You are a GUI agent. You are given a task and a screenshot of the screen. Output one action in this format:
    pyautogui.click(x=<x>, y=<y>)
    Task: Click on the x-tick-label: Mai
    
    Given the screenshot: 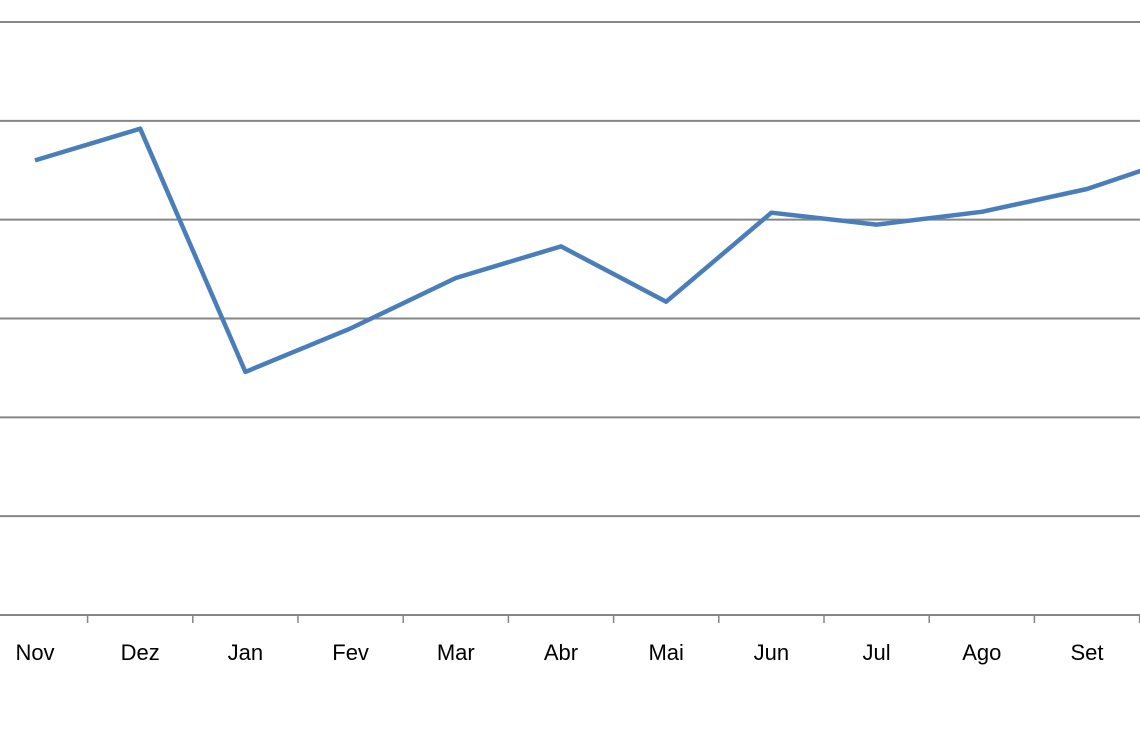 What is the action you would take?
    pyautogui.click(x=665, y=652)
    